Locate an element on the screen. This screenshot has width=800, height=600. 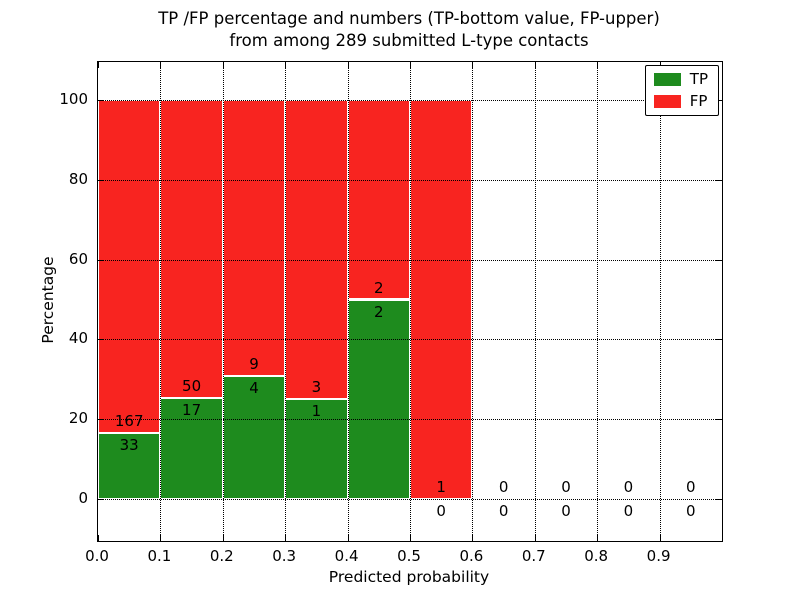
bar-label-tp: 17 is located at coordinates (192, 409).